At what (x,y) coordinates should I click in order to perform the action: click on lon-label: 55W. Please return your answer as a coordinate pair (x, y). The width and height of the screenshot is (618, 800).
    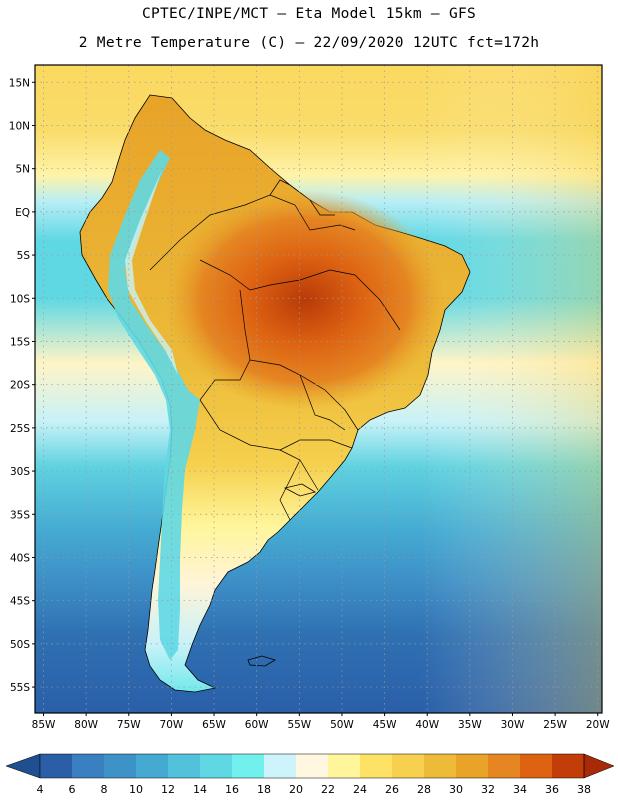
    Looking at the image, I should click on (299, 725).